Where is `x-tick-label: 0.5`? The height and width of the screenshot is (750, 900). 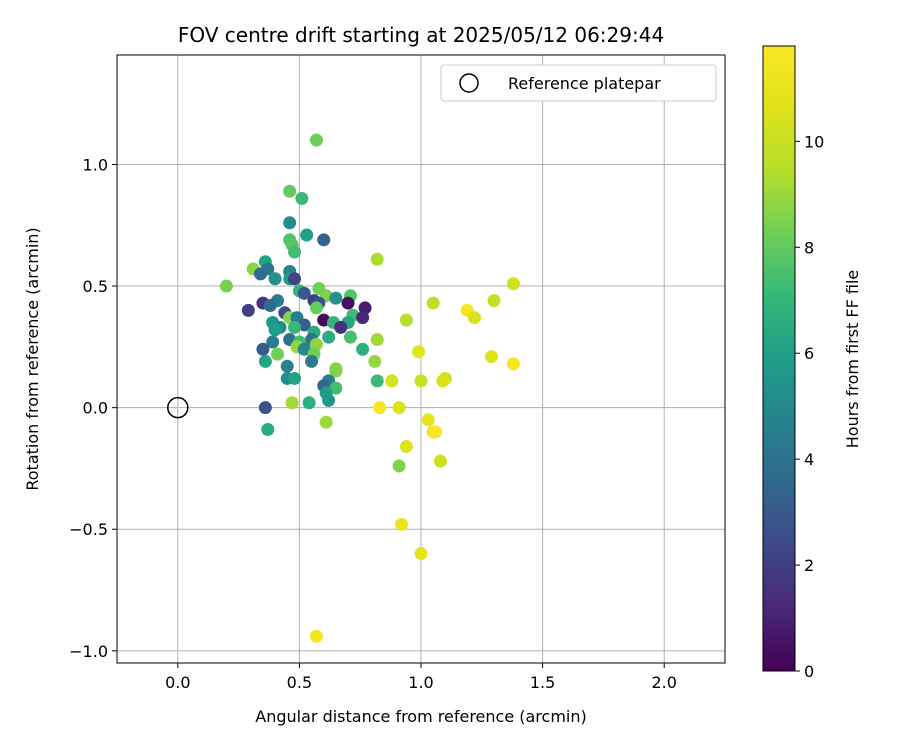 x-tick-label: 0.5 is located at coordinates (299, 682).